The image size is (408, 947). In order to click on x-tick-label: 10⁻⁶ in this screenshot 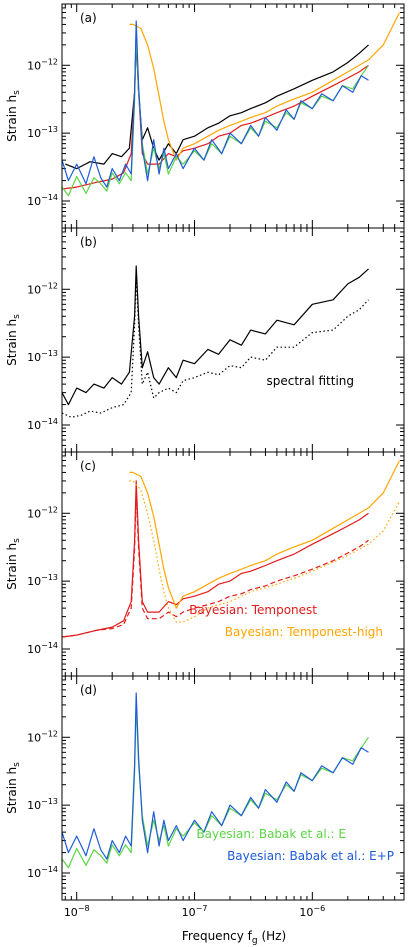, I will do `click(312, 911)`.